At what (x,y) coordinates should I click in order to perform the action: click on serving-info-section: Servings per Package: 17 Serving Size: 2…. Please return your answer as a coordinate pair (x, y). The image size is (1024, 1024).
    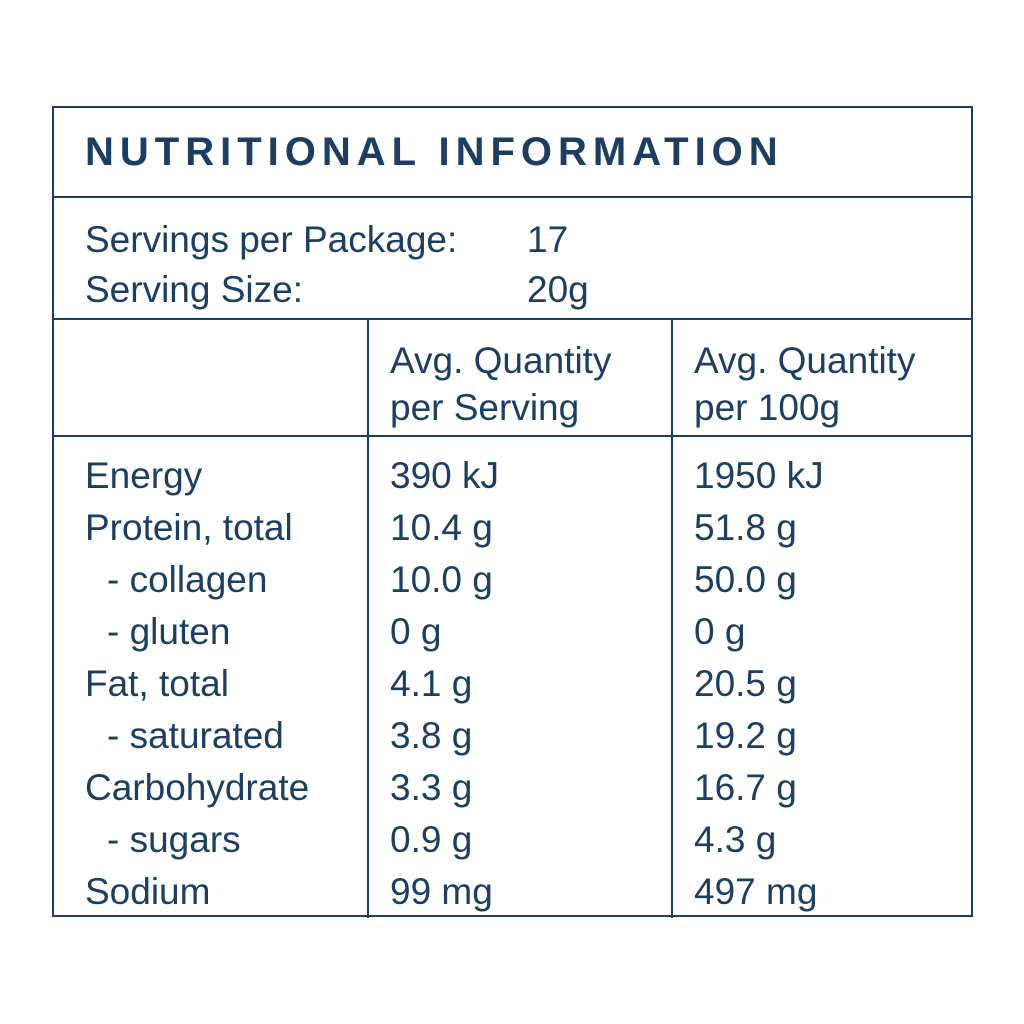
    Looking at the image, I should click on (512, 259).